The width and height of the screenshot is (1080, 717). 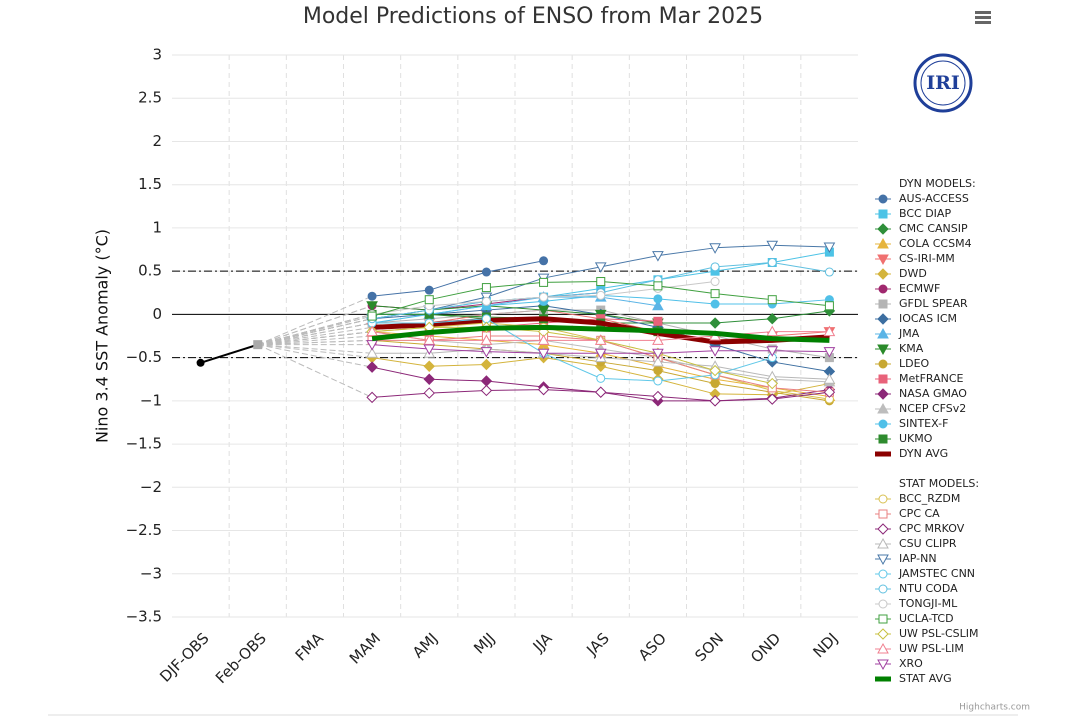 I want to click on legend-label: IAP-NN, so click(x=918, y=558).